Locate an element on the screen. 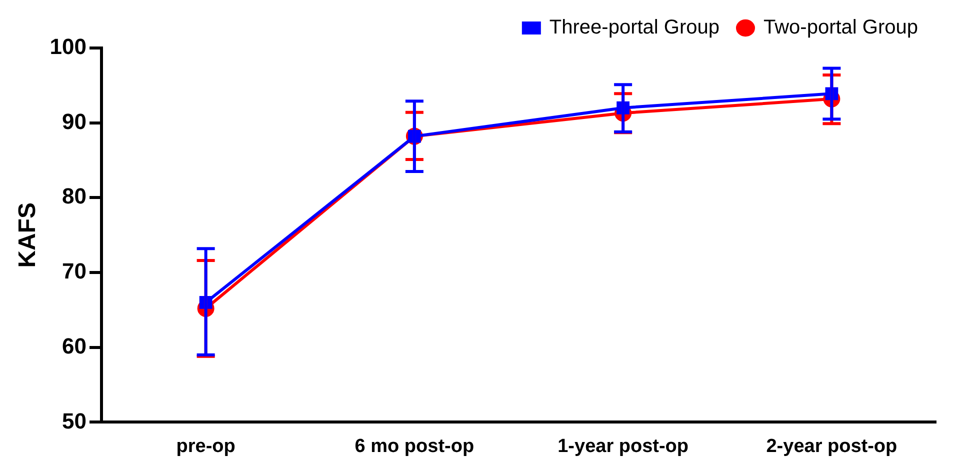  legend-label: Three-portal Group is located at coordinates (634, 27).